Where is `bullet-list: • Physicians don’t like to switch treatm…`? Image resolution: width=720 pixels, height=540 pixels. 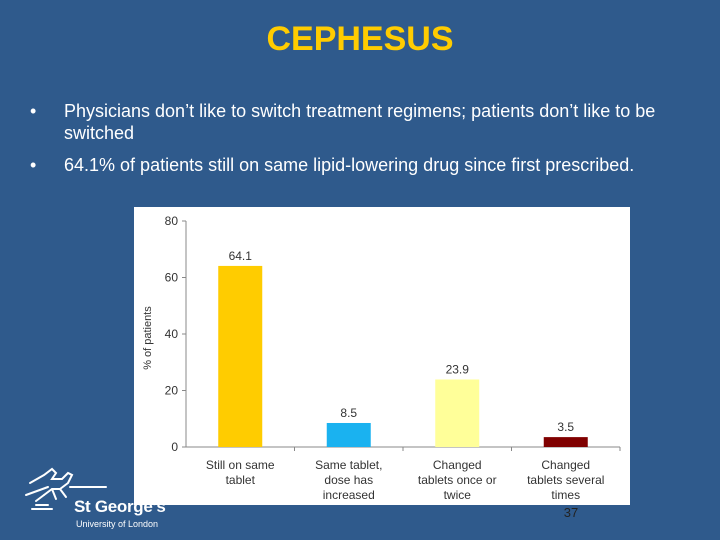 bullet-list: • Physicians don’t like to switch treatm… is located at coordinates (360, 143).